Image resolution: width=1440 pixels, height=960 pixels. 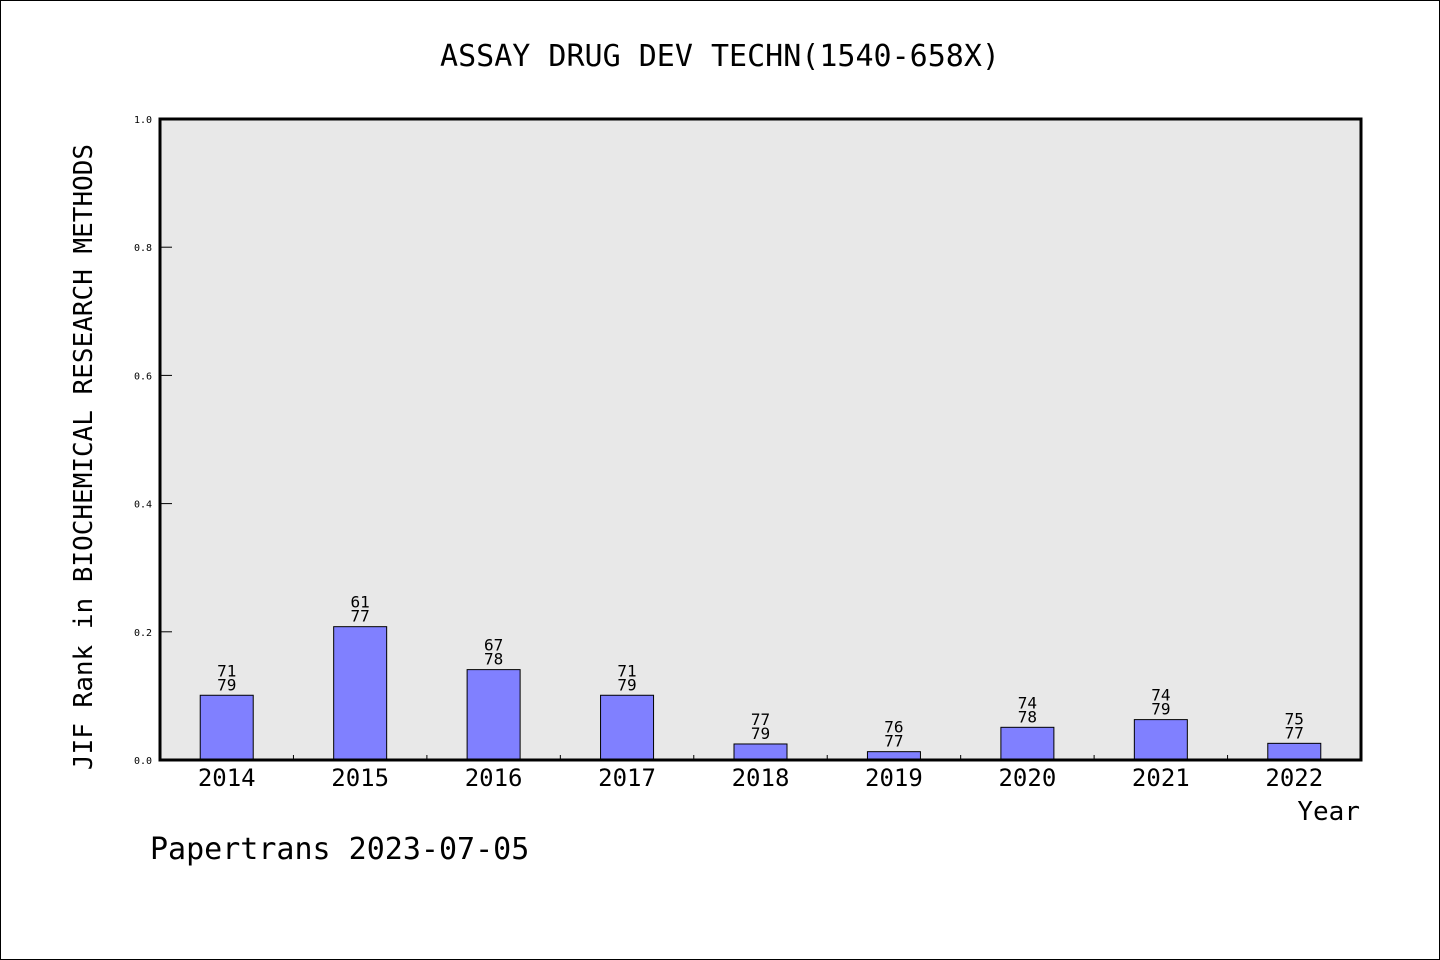 What do you see at coordinates (143, 248) in the screenshot?
I see `y-tick-label: 0.8` at bounding box center [143, 248].